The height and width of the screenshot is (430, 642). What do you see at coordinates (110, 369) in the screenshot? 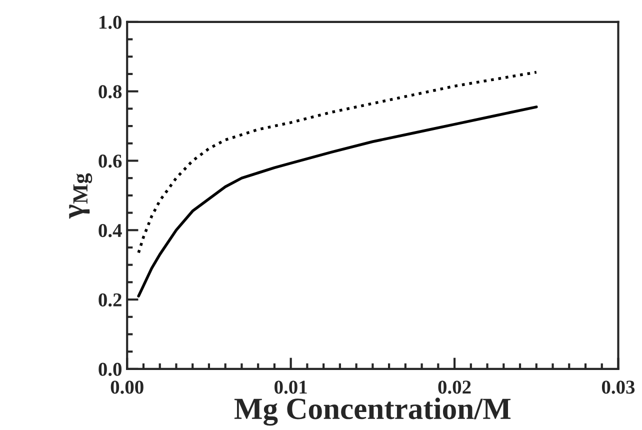
I see `y-tick-label: 0.0` at bounding box center [110, 369].